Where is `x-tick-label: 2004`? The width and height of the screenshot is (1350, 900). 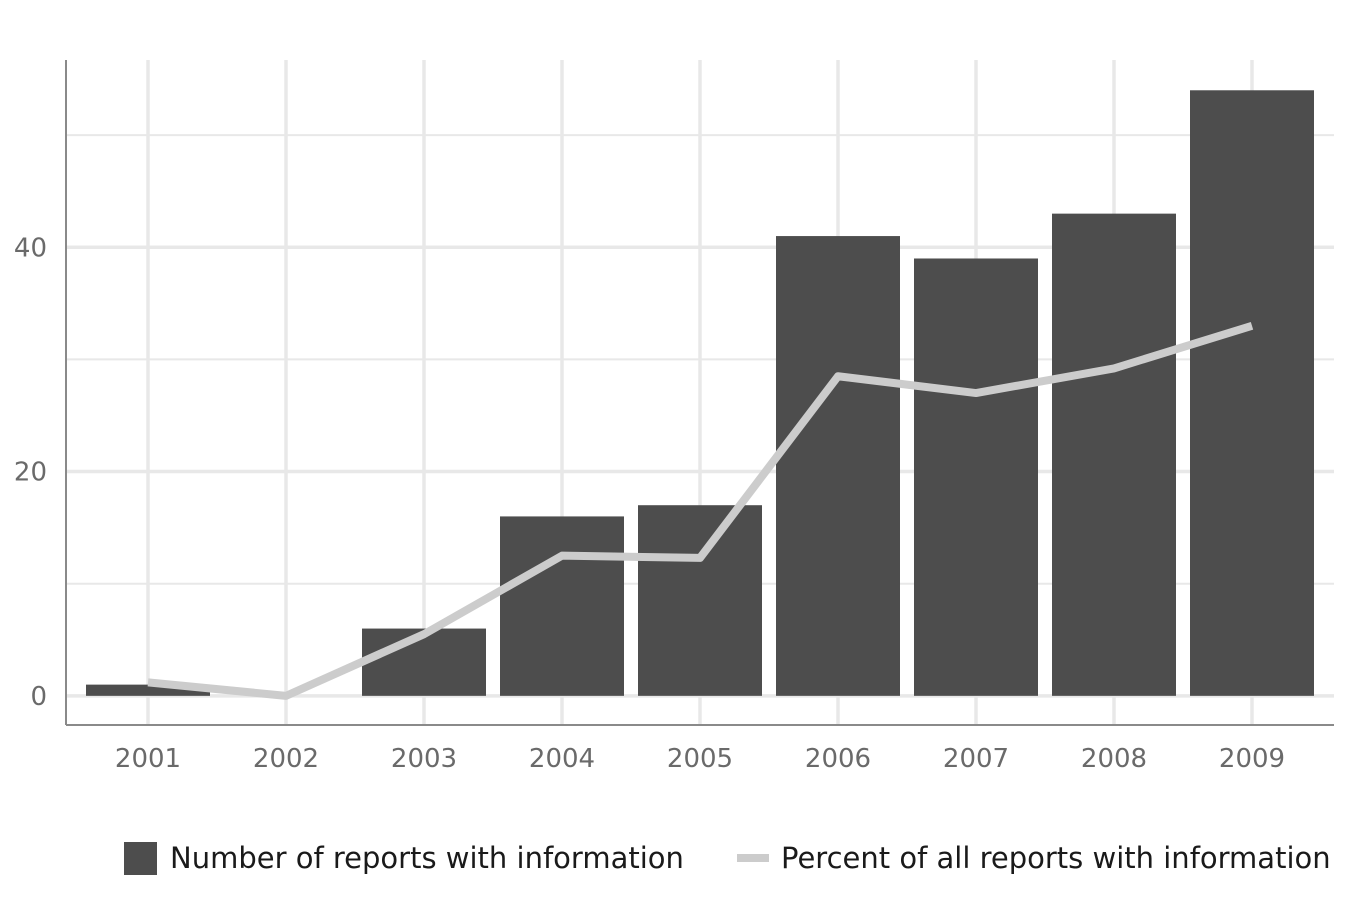 x-tick-label: 2004 is located at coordinates (562, 759).